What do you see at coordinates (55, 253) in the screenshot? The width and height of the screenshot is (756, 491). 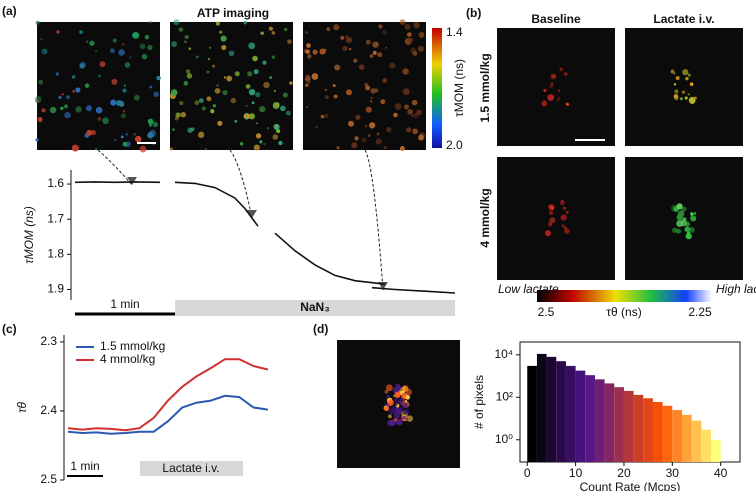 I see `y-tick-label: 1.8` at bounding box center [55, 253].